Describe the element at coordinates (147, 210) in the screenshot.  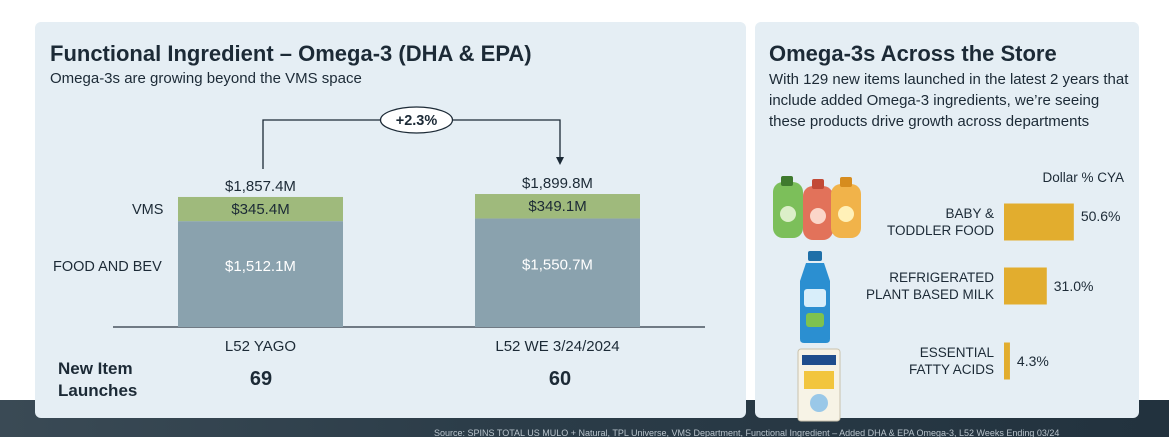
I see `series-label-vms: VMS` at that location.